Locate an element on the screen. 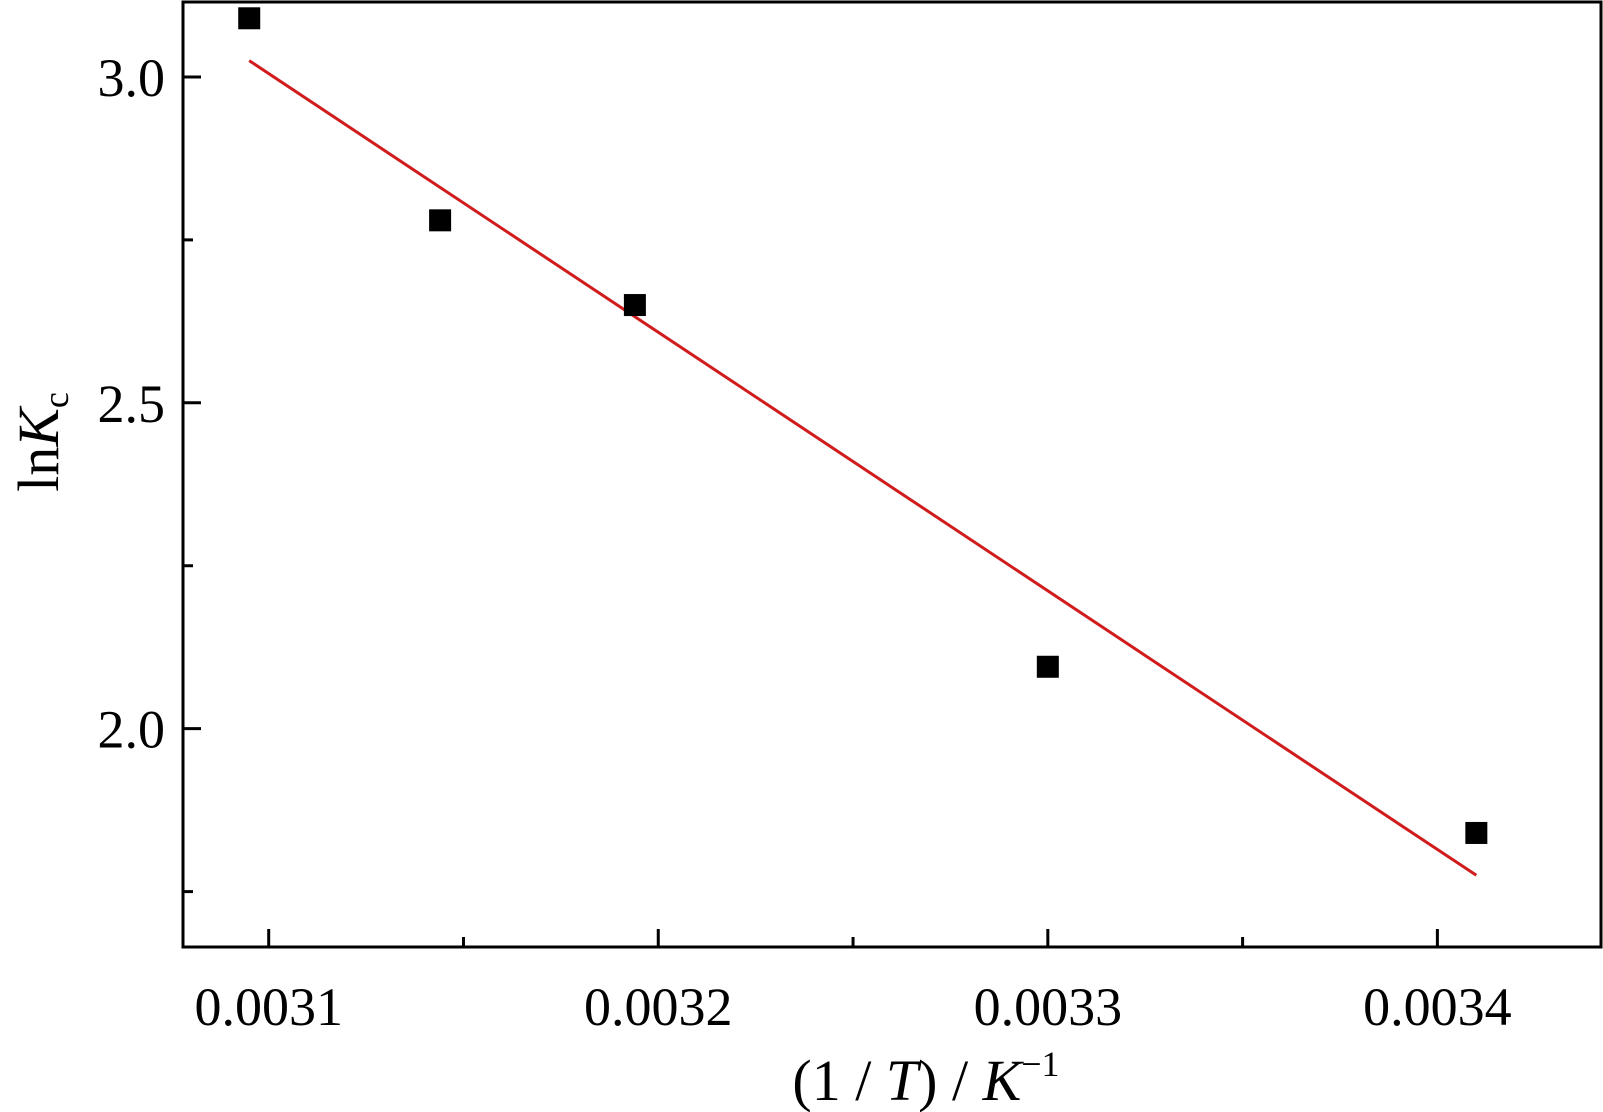 Image resolution: width=1603 pixels, height=1112 pixels. y-axis-var: K is located at coordinates (38, 426).